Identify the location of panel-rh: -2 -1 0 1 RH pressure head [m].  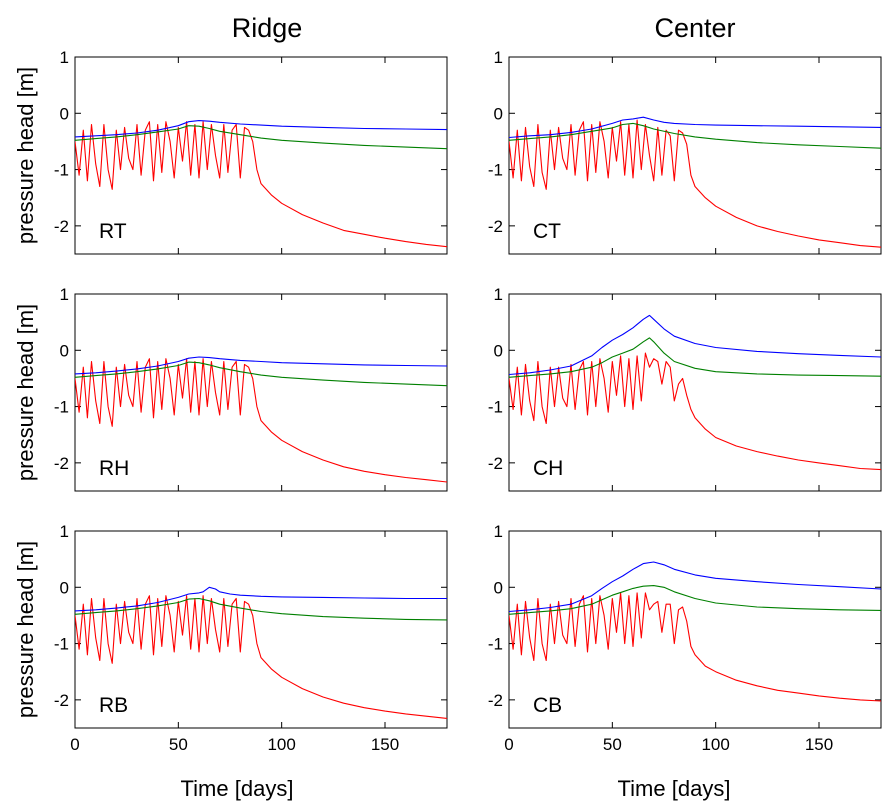
(230, 388).